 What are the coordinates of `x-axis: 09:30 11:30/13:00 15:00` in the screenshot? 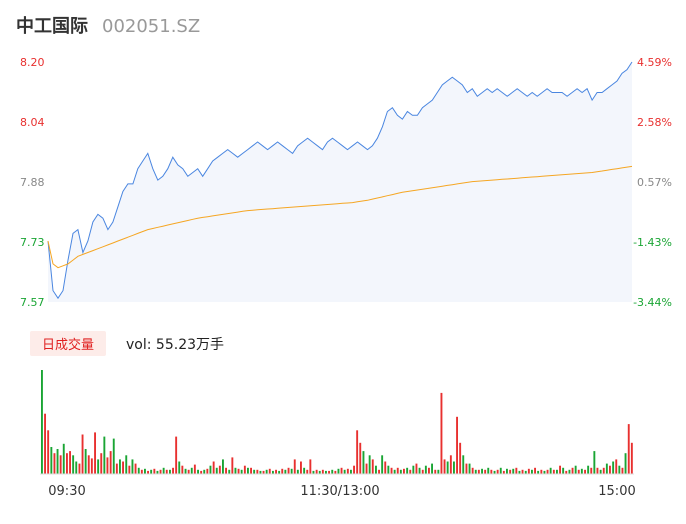 It's located at (341, 491).